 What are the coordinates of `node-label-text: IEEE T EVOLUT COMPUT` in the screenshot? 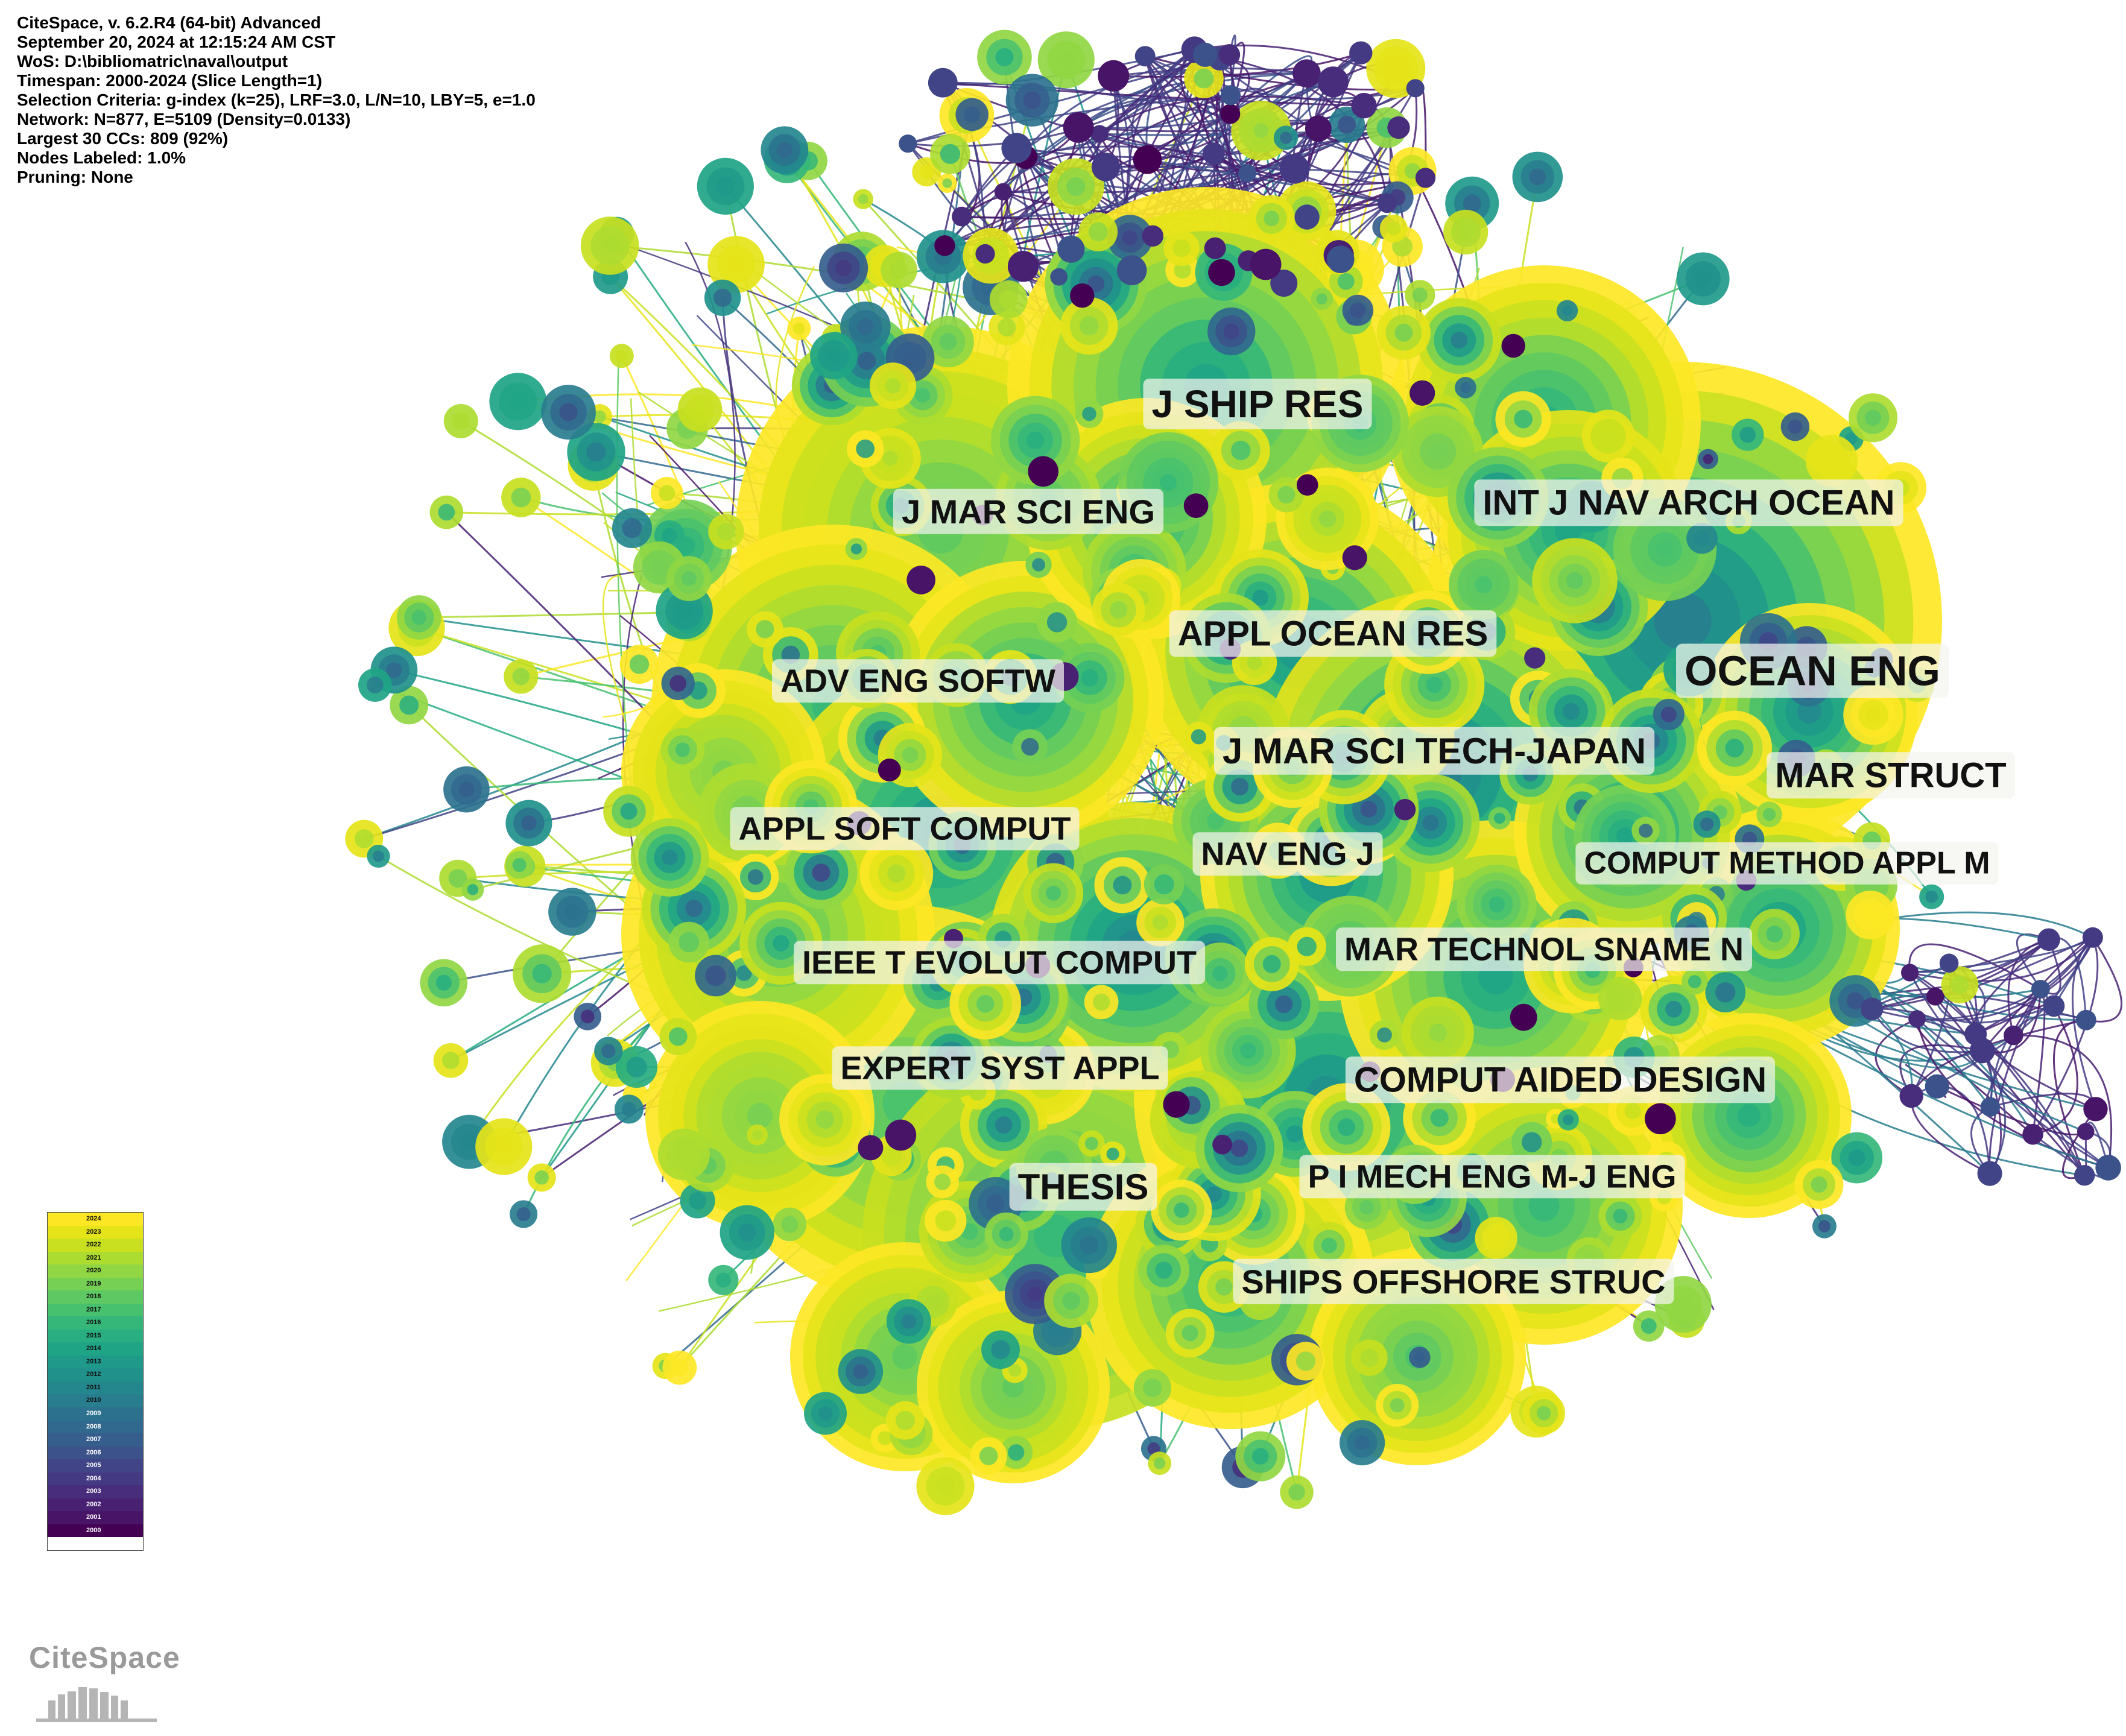 It's located at (999, 962).